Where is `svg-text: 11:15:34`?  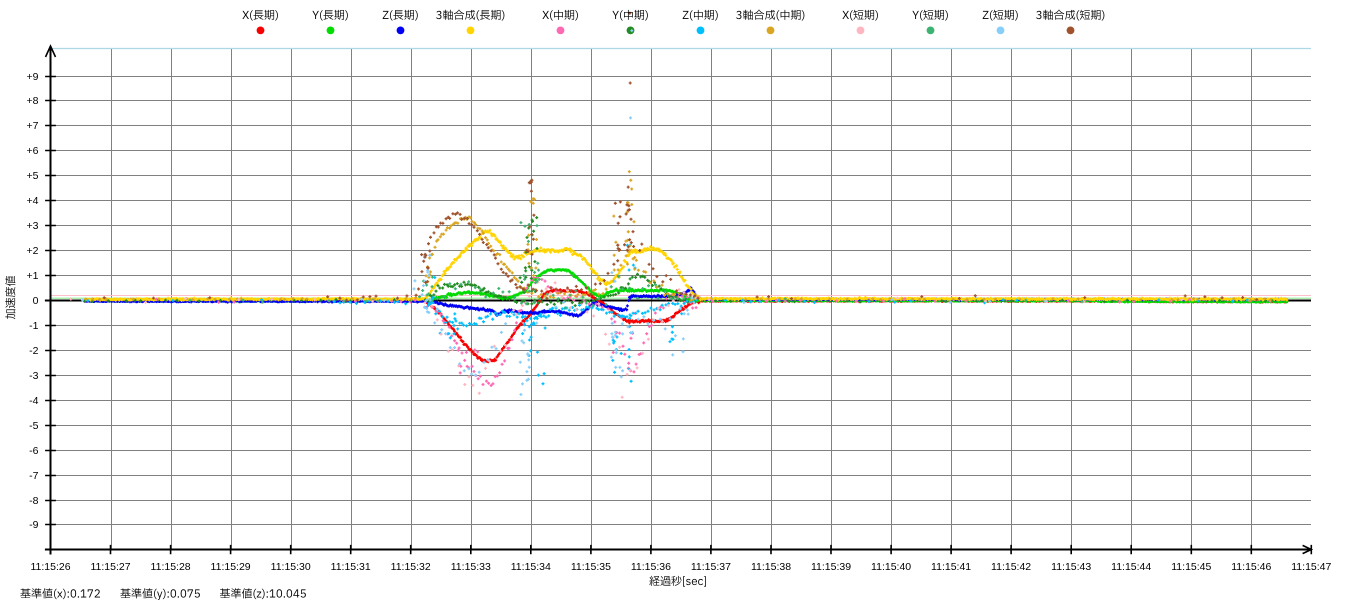
svg-text: 11:15:34 is located at coordinates (531, 567).